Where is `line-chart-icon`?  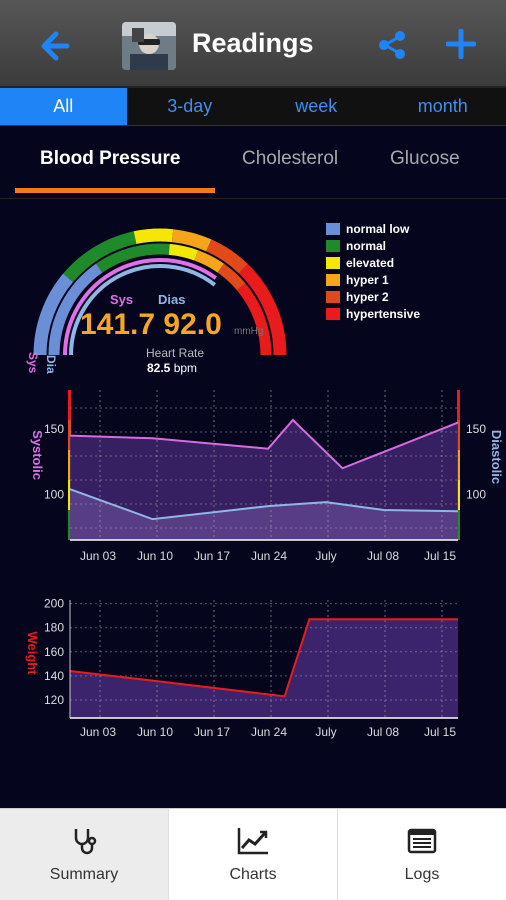 line-chart-icon is located at coordinates (252, 840).